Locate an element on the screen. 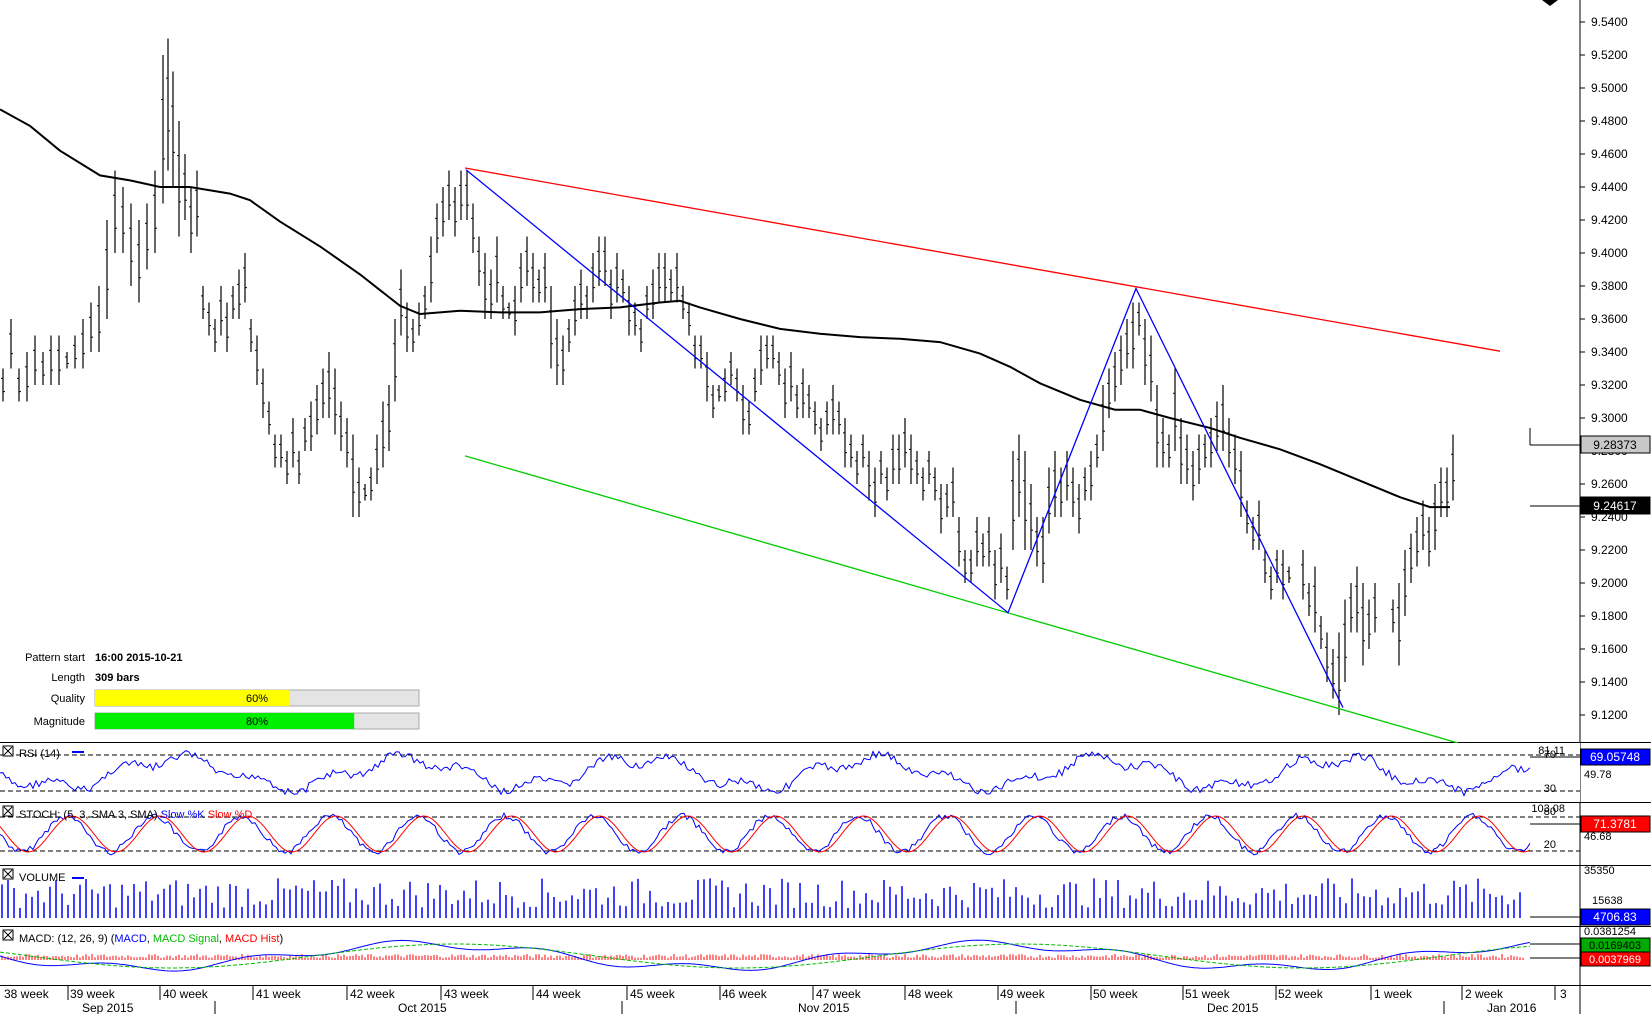 The height and width of the screenshot is (1014, 1651). ma-price-value: 9.24617 is located at coordinates (1615, 506).